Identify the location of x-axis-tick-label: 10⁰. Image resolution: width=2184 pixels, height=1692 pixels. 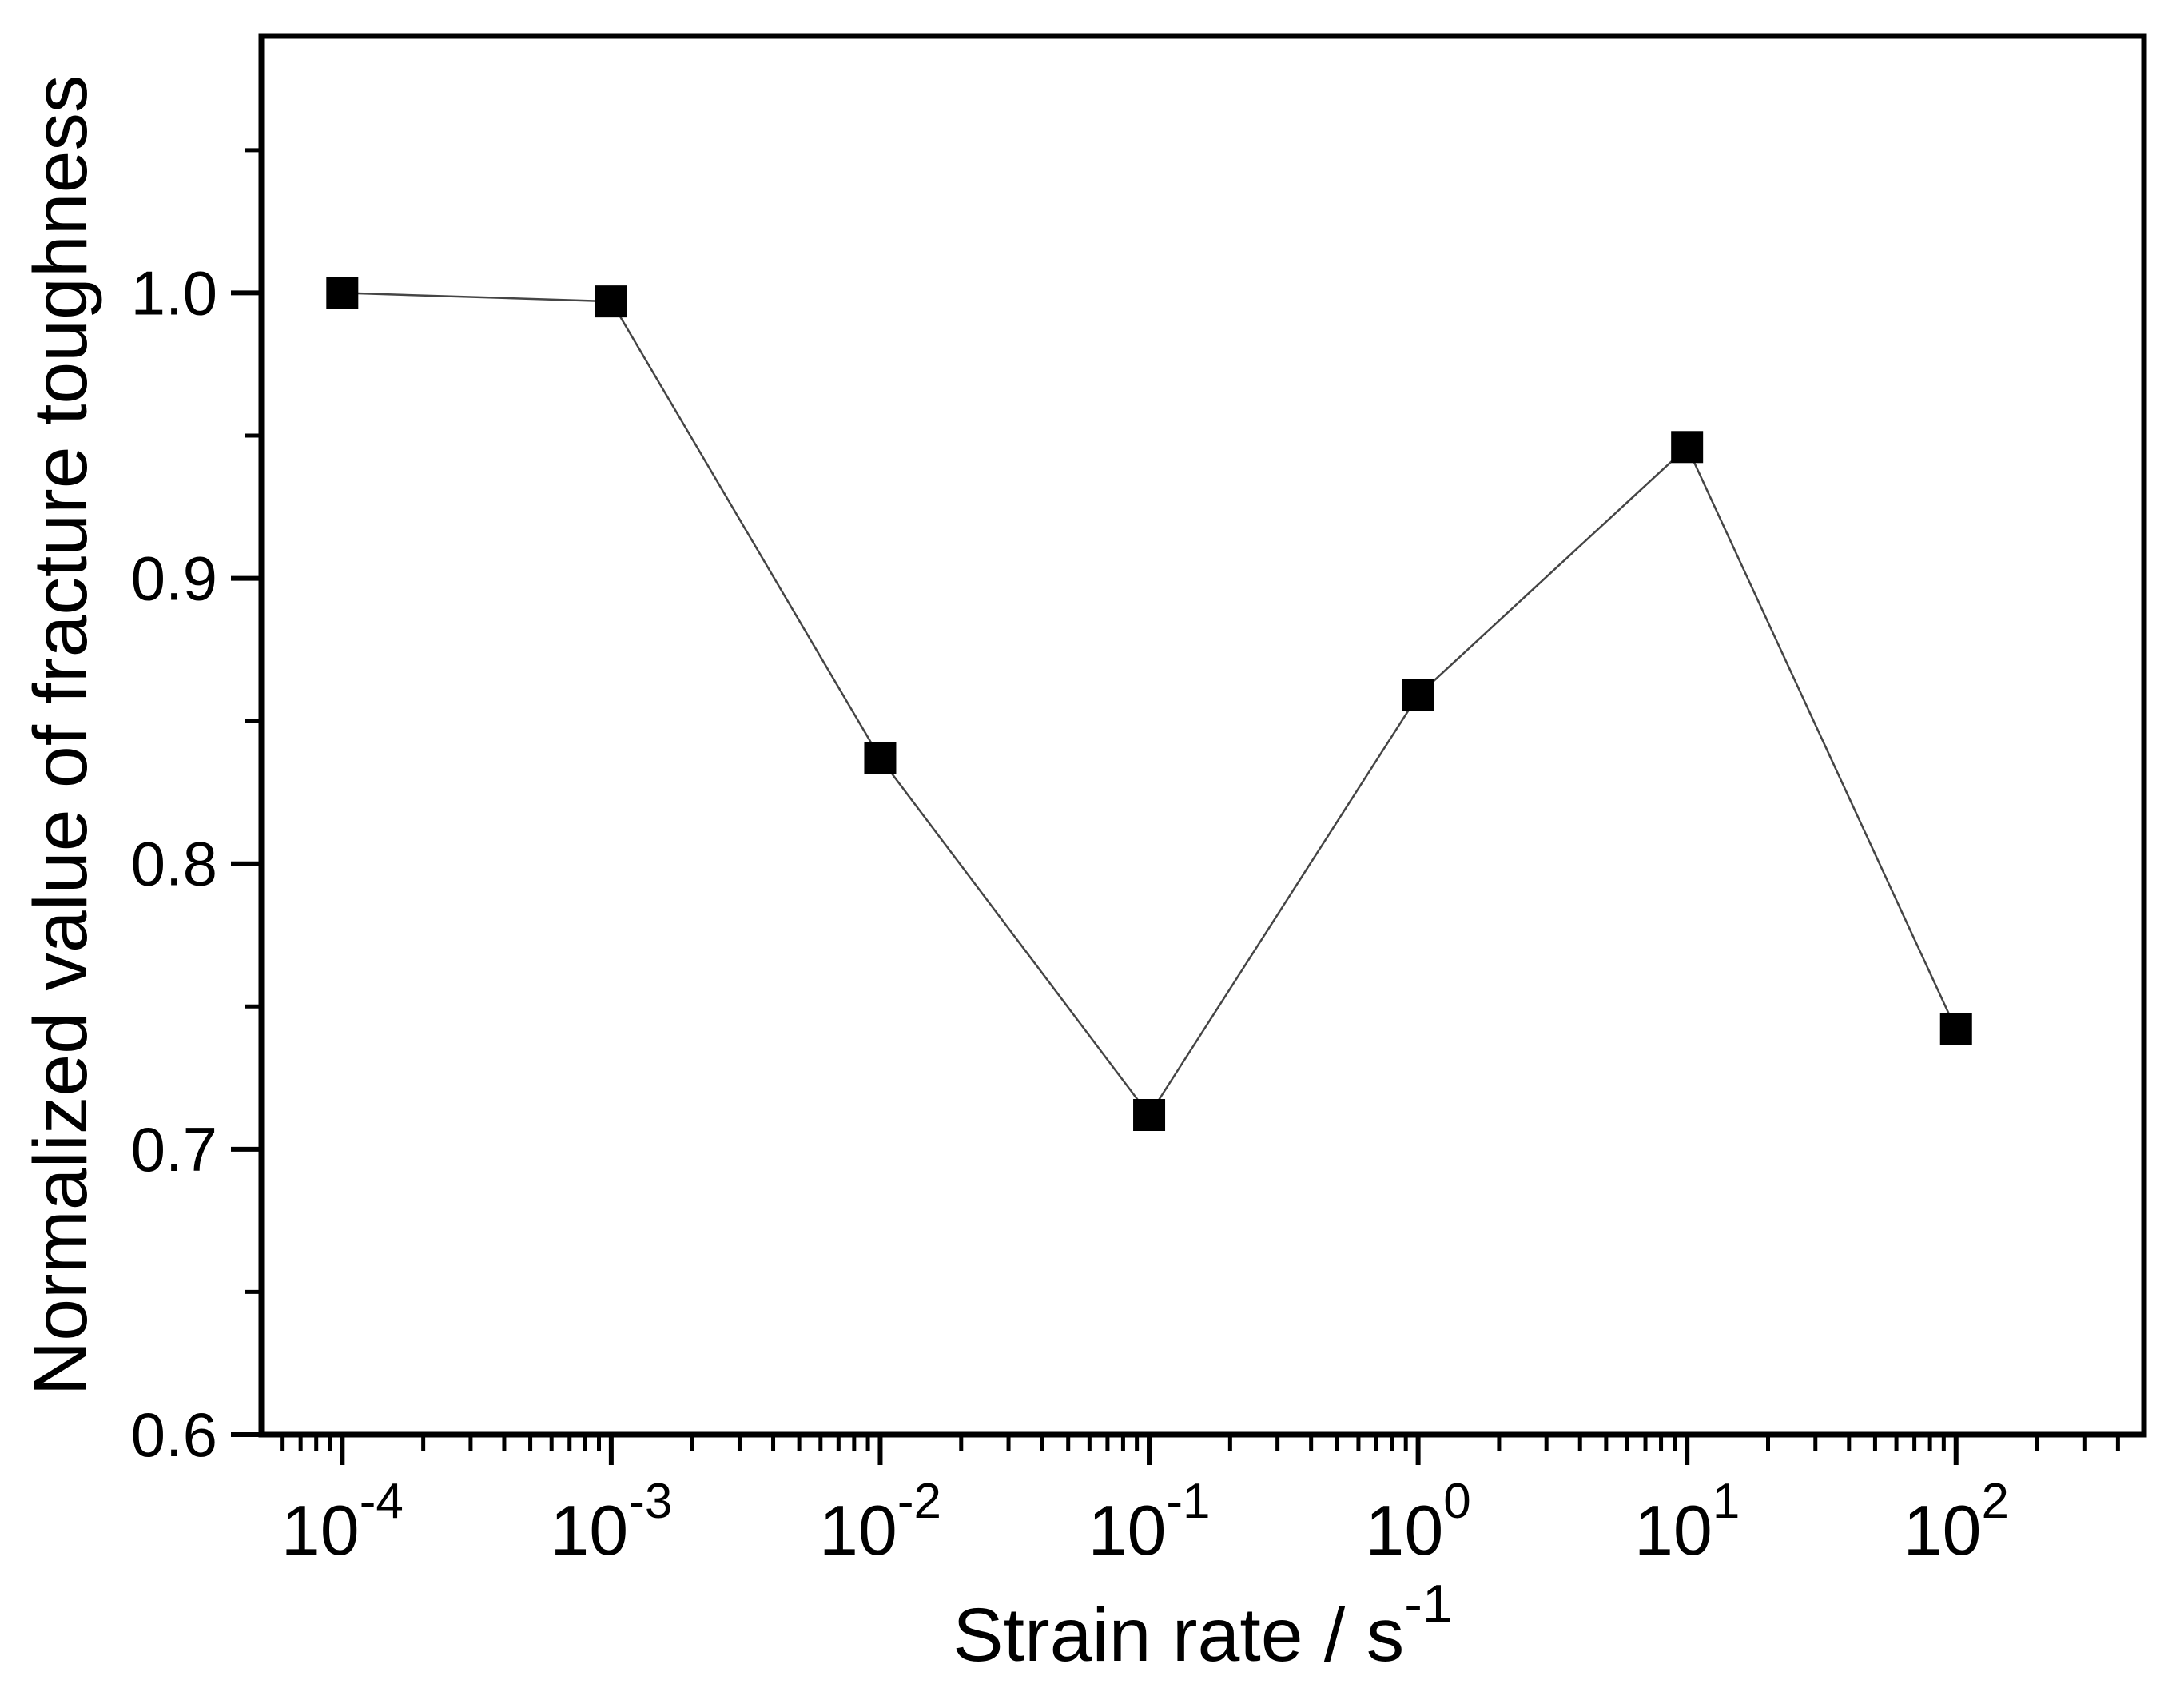
(1417, 1522).